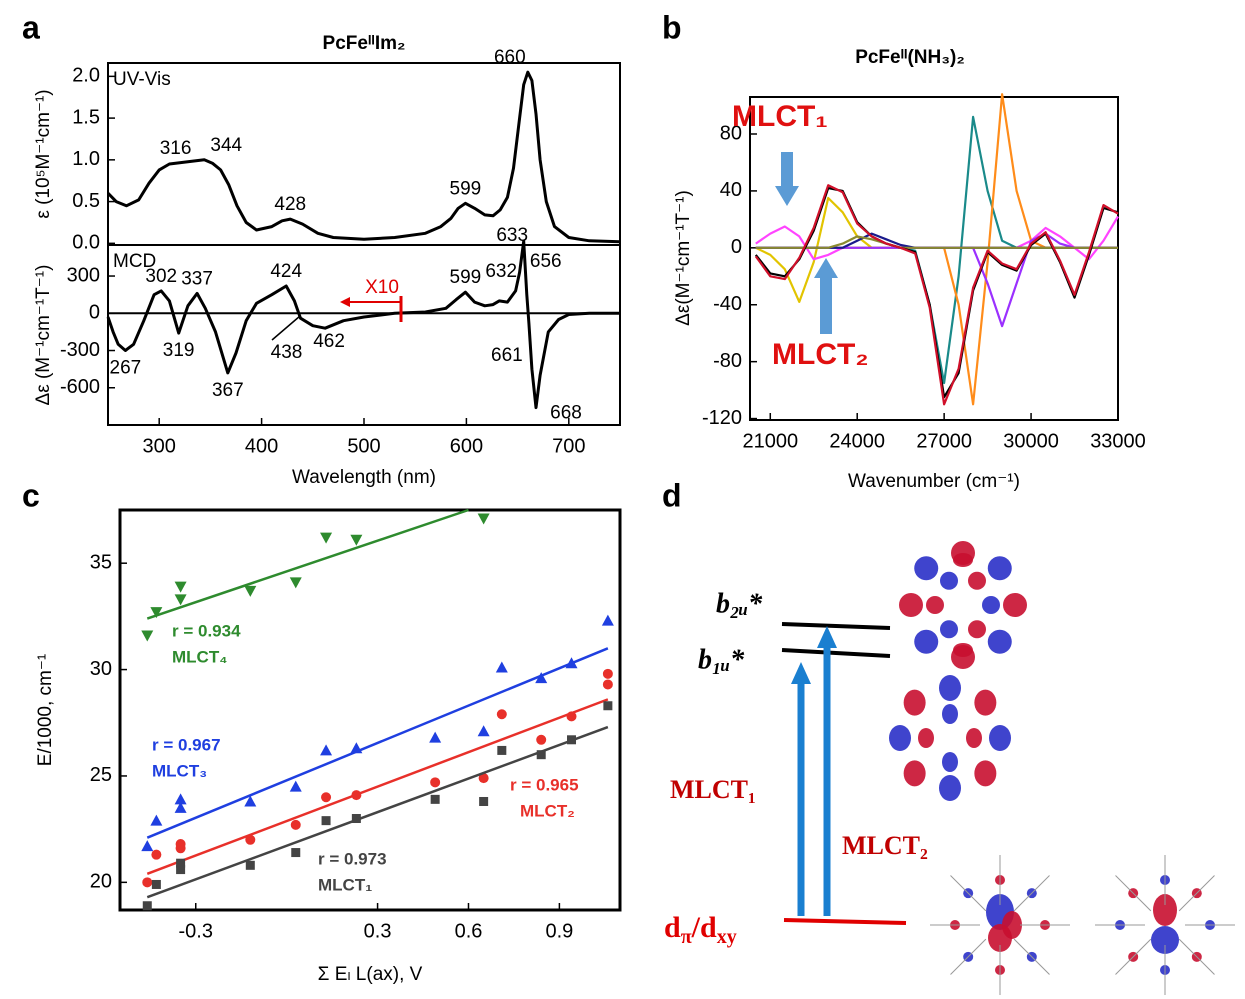  Describe the element at coordinates (727, 304) in the screenshot. I see `y-tick-label: -40` at that location.